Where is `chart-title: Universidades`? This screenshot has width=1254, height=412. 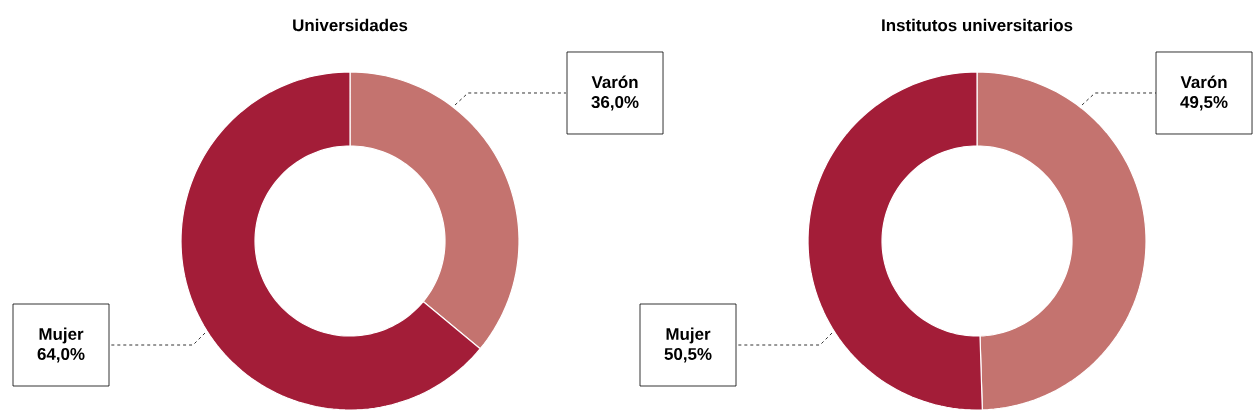 chart-title: Universidades is located at coordinates (350, 25).